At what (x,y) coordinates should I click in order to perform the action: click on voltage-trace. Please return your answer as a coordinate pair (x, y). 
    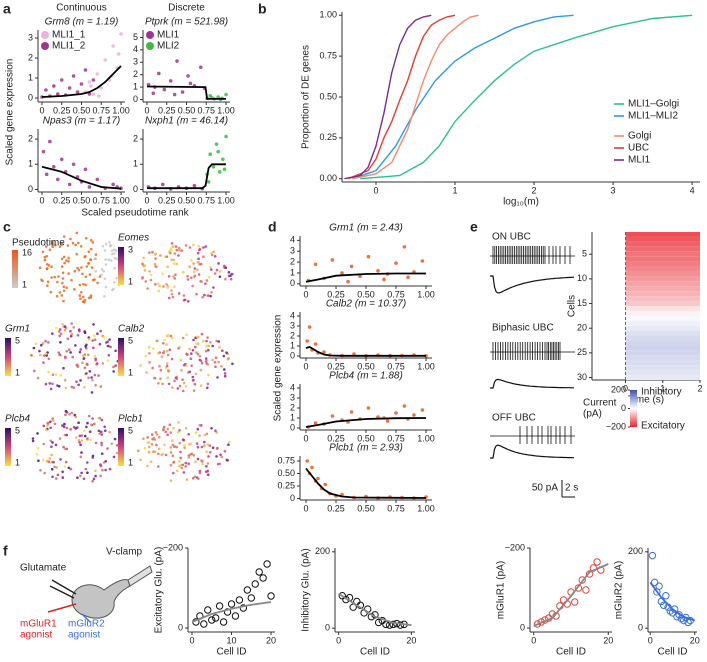
    Looking at the image, I should click on (532, 351).